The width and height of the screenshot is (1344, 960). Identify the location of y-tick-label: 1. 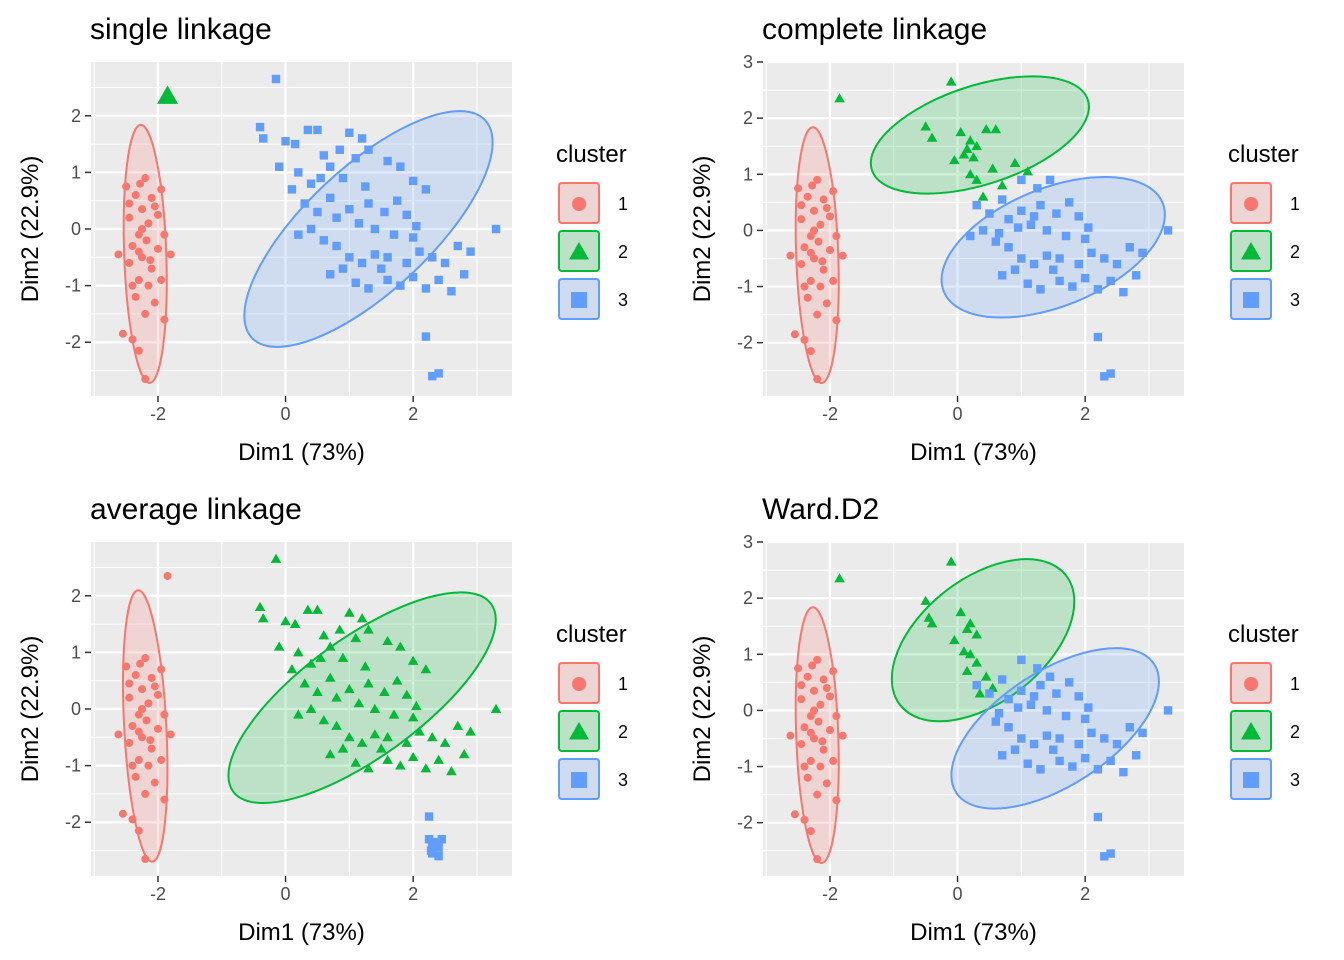
(76, 652).